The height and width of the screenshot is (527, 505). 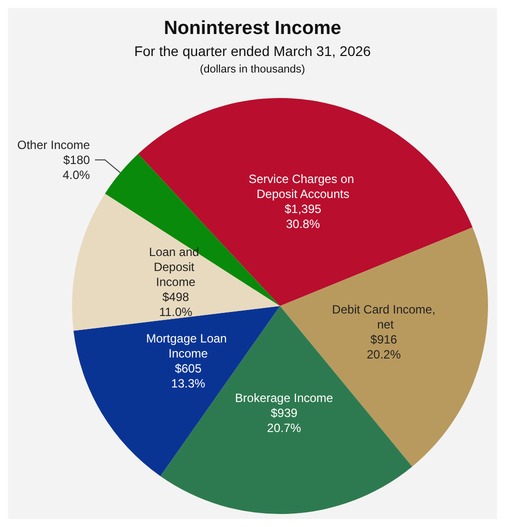 What do you see at coordinates (175, 267) in the screenshot?
I see `slice-label: Loan and Deposit Income` at bounding box center [175, 267].